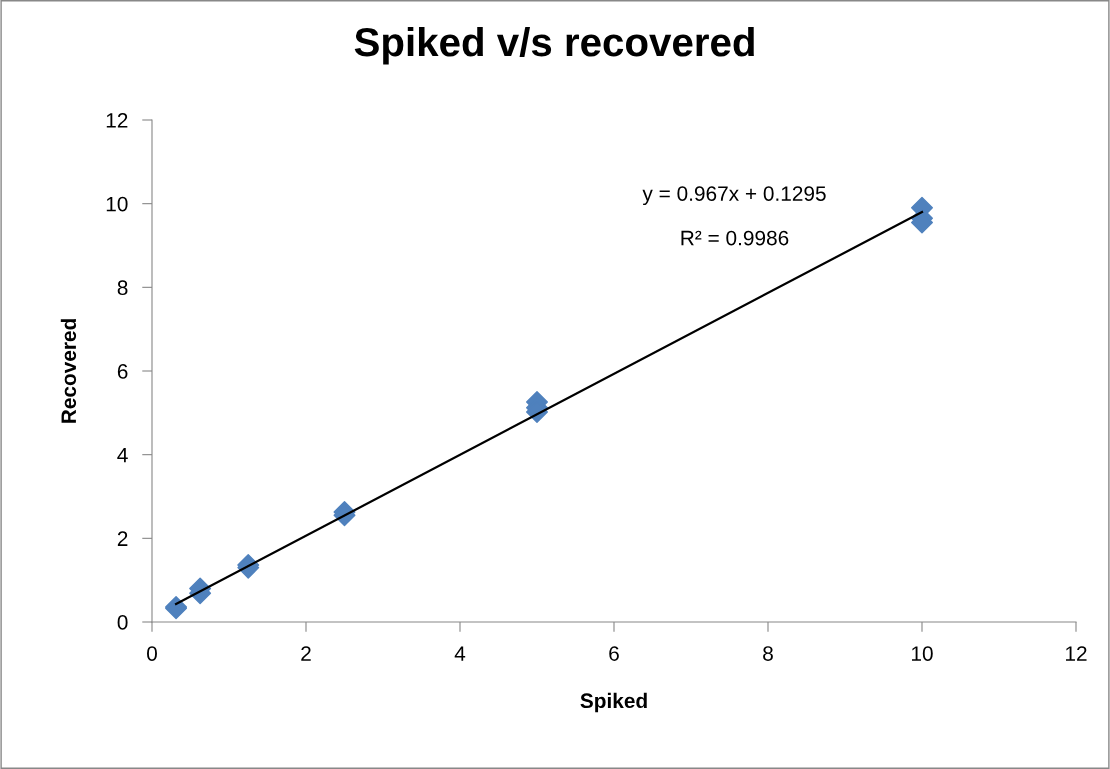 Image resolution: width=1110 pixels, height=769 pixels. Describe the element at coordinates (1076, 653) in the screenshot. I see `x-tick-label: 12` at that location.